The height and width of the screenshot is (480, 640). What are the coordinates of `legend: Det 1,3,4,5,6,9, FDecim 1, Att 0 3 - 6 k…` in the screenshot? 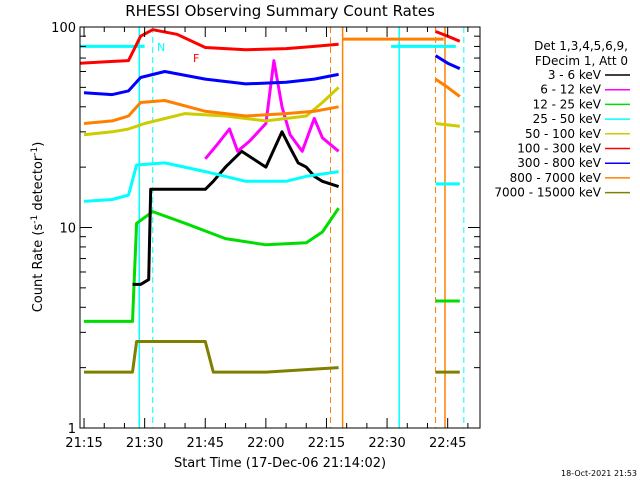 It's located at (562, 119).